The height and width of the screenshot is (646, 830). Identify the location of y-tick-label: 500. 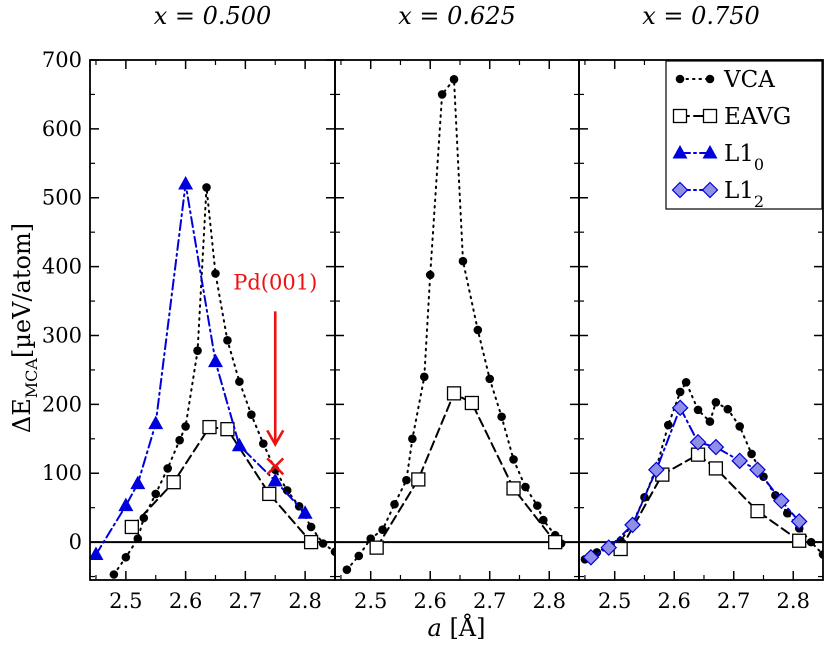
(62, 198).